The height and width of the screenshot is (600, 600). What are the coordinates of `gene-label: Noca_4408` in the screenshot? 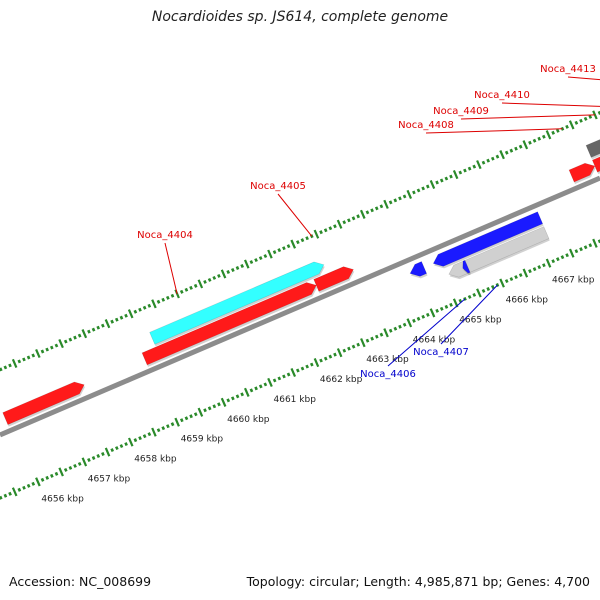 It's located at (426, 125).